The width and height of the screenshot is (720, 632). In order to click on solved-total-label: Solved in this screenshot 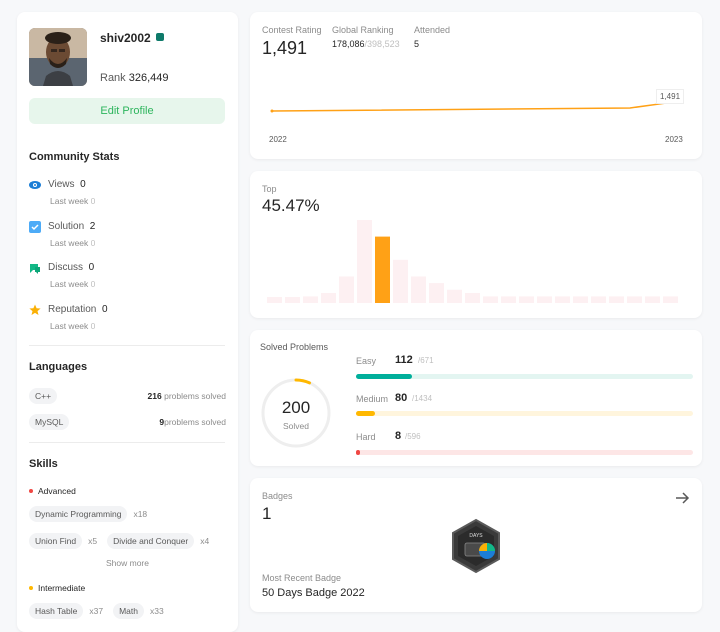, I will do `click(296, 426)`.